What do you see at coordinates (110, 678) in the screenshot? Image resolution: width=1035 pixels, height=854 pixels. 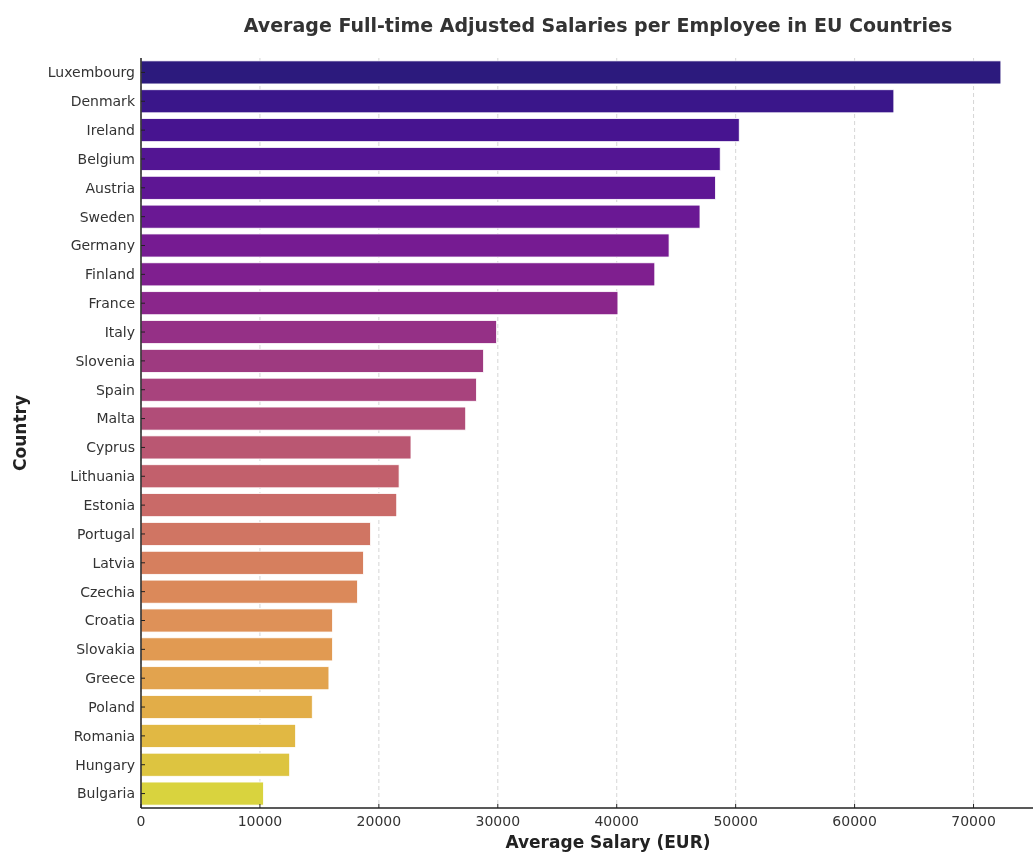 I see `y-tick-label: Greece` at bounding box center [110, 678].